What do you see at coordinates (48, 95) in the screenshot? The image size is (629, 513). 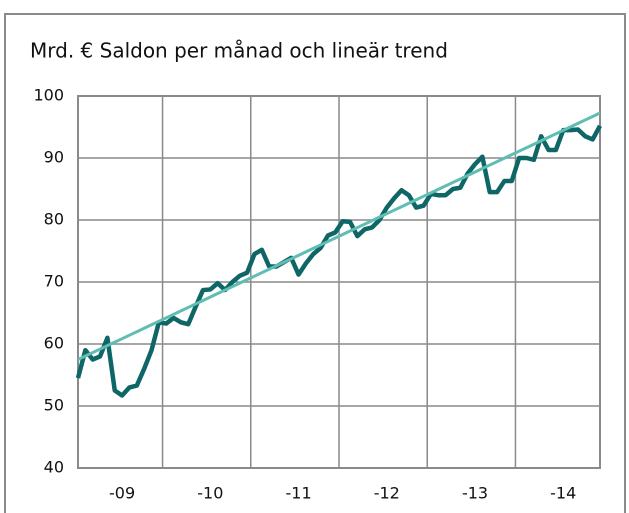 I see `y-tick-label: 100` at bounding box center [48, 95].